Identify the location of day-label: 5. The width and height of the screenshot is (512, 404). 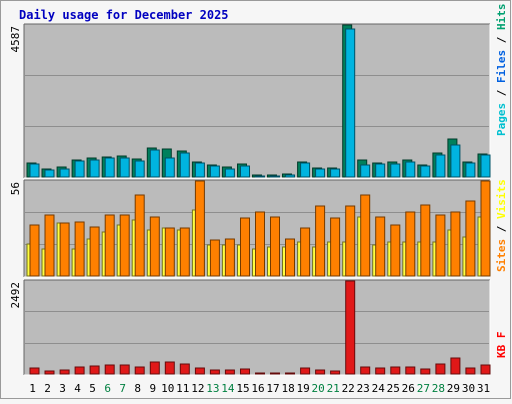
(92, 388).